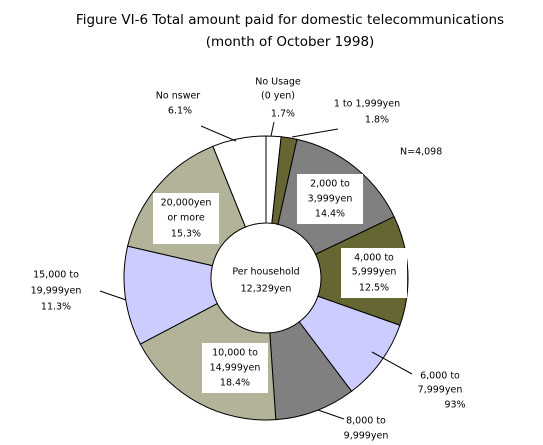  I want to click on slice-label: 9,999yen, so click(366, 436).